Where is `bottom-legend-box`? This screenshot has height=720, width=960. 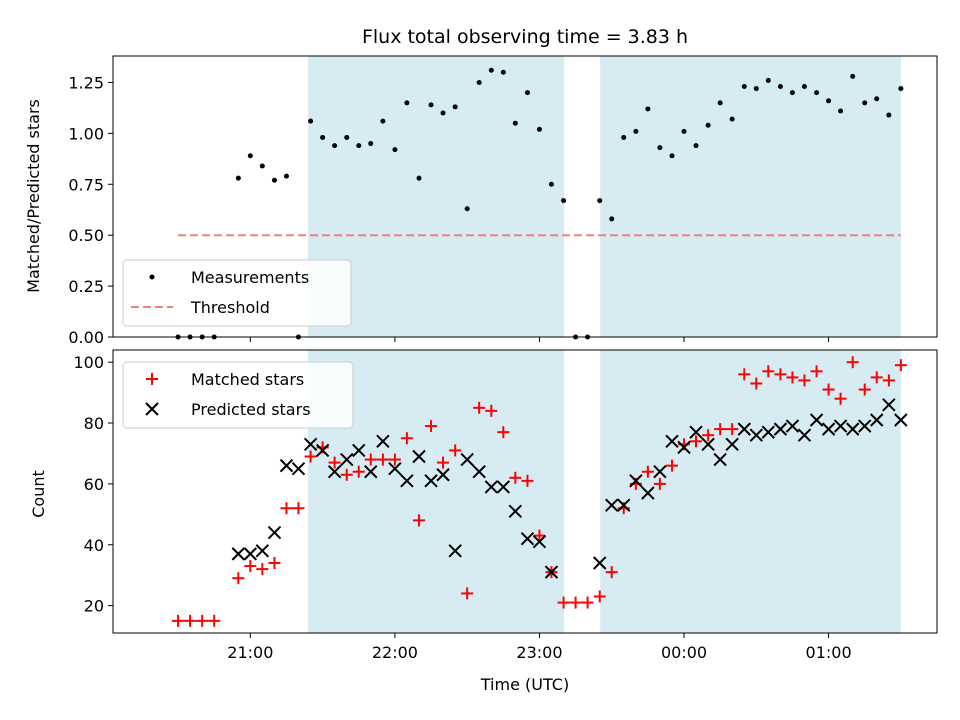
bottom-legend-box is located at coordinates (238, 395).